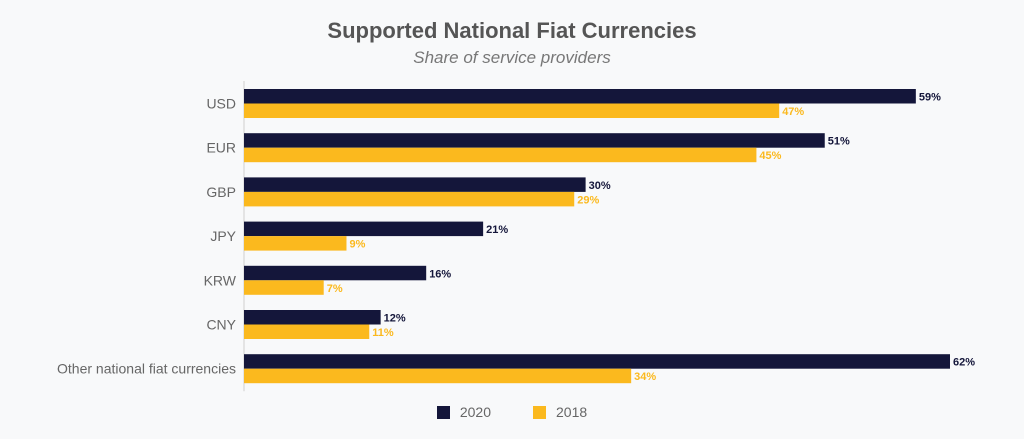 The height and width of the screenshot is (439, 1024). What do you see at coordinates (512, 57) in the screenshot?
I see `chart-subtitle: Share of service providers` at bounding box center [512, 57].